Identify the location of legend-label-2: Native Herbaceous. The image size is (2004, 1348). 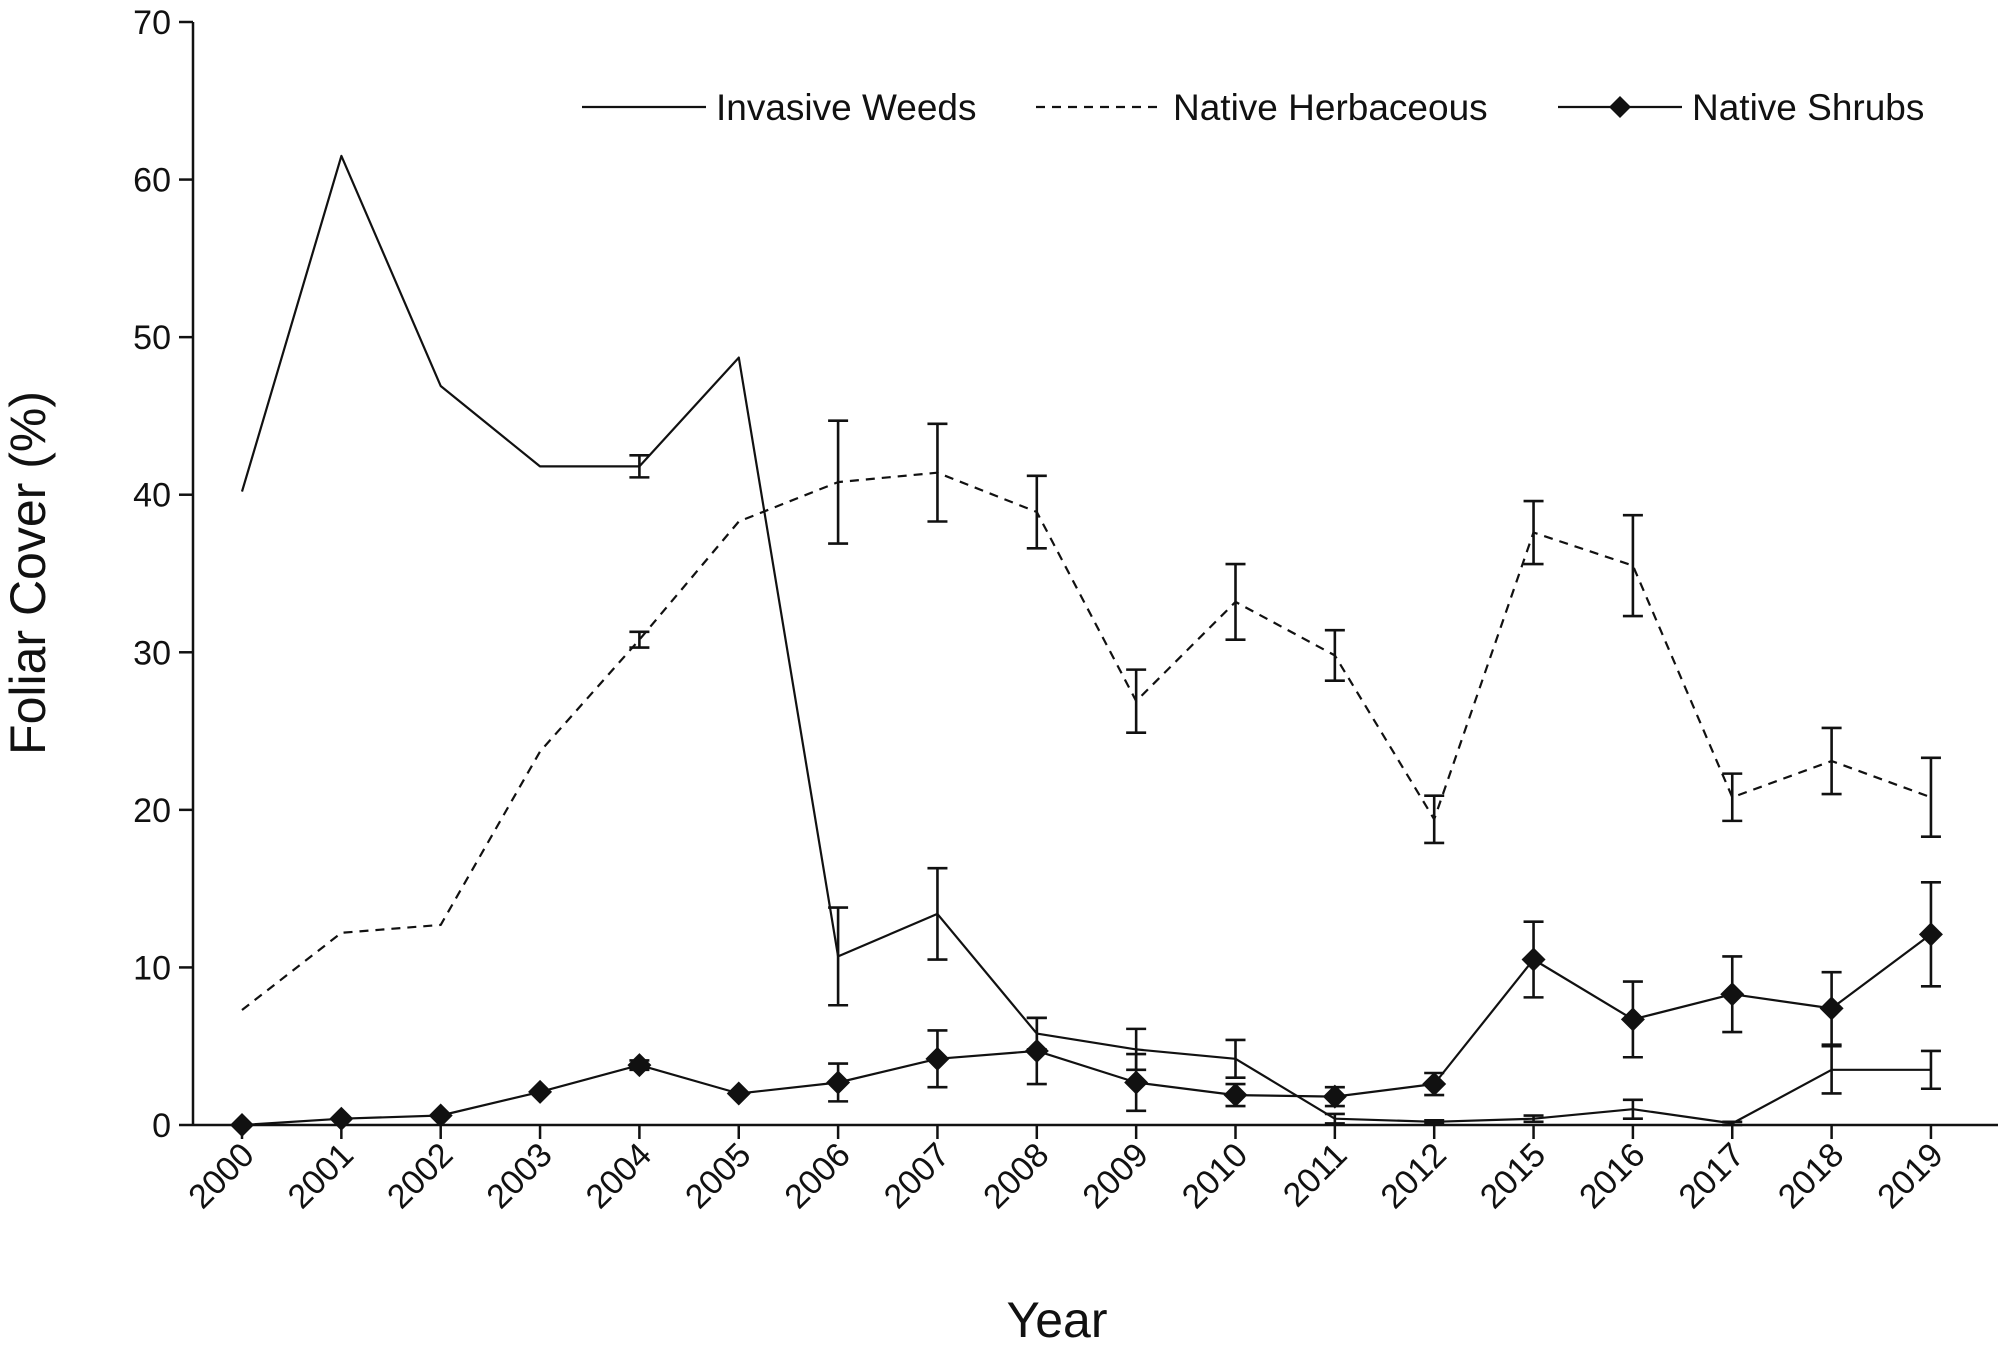
(1330, 107).